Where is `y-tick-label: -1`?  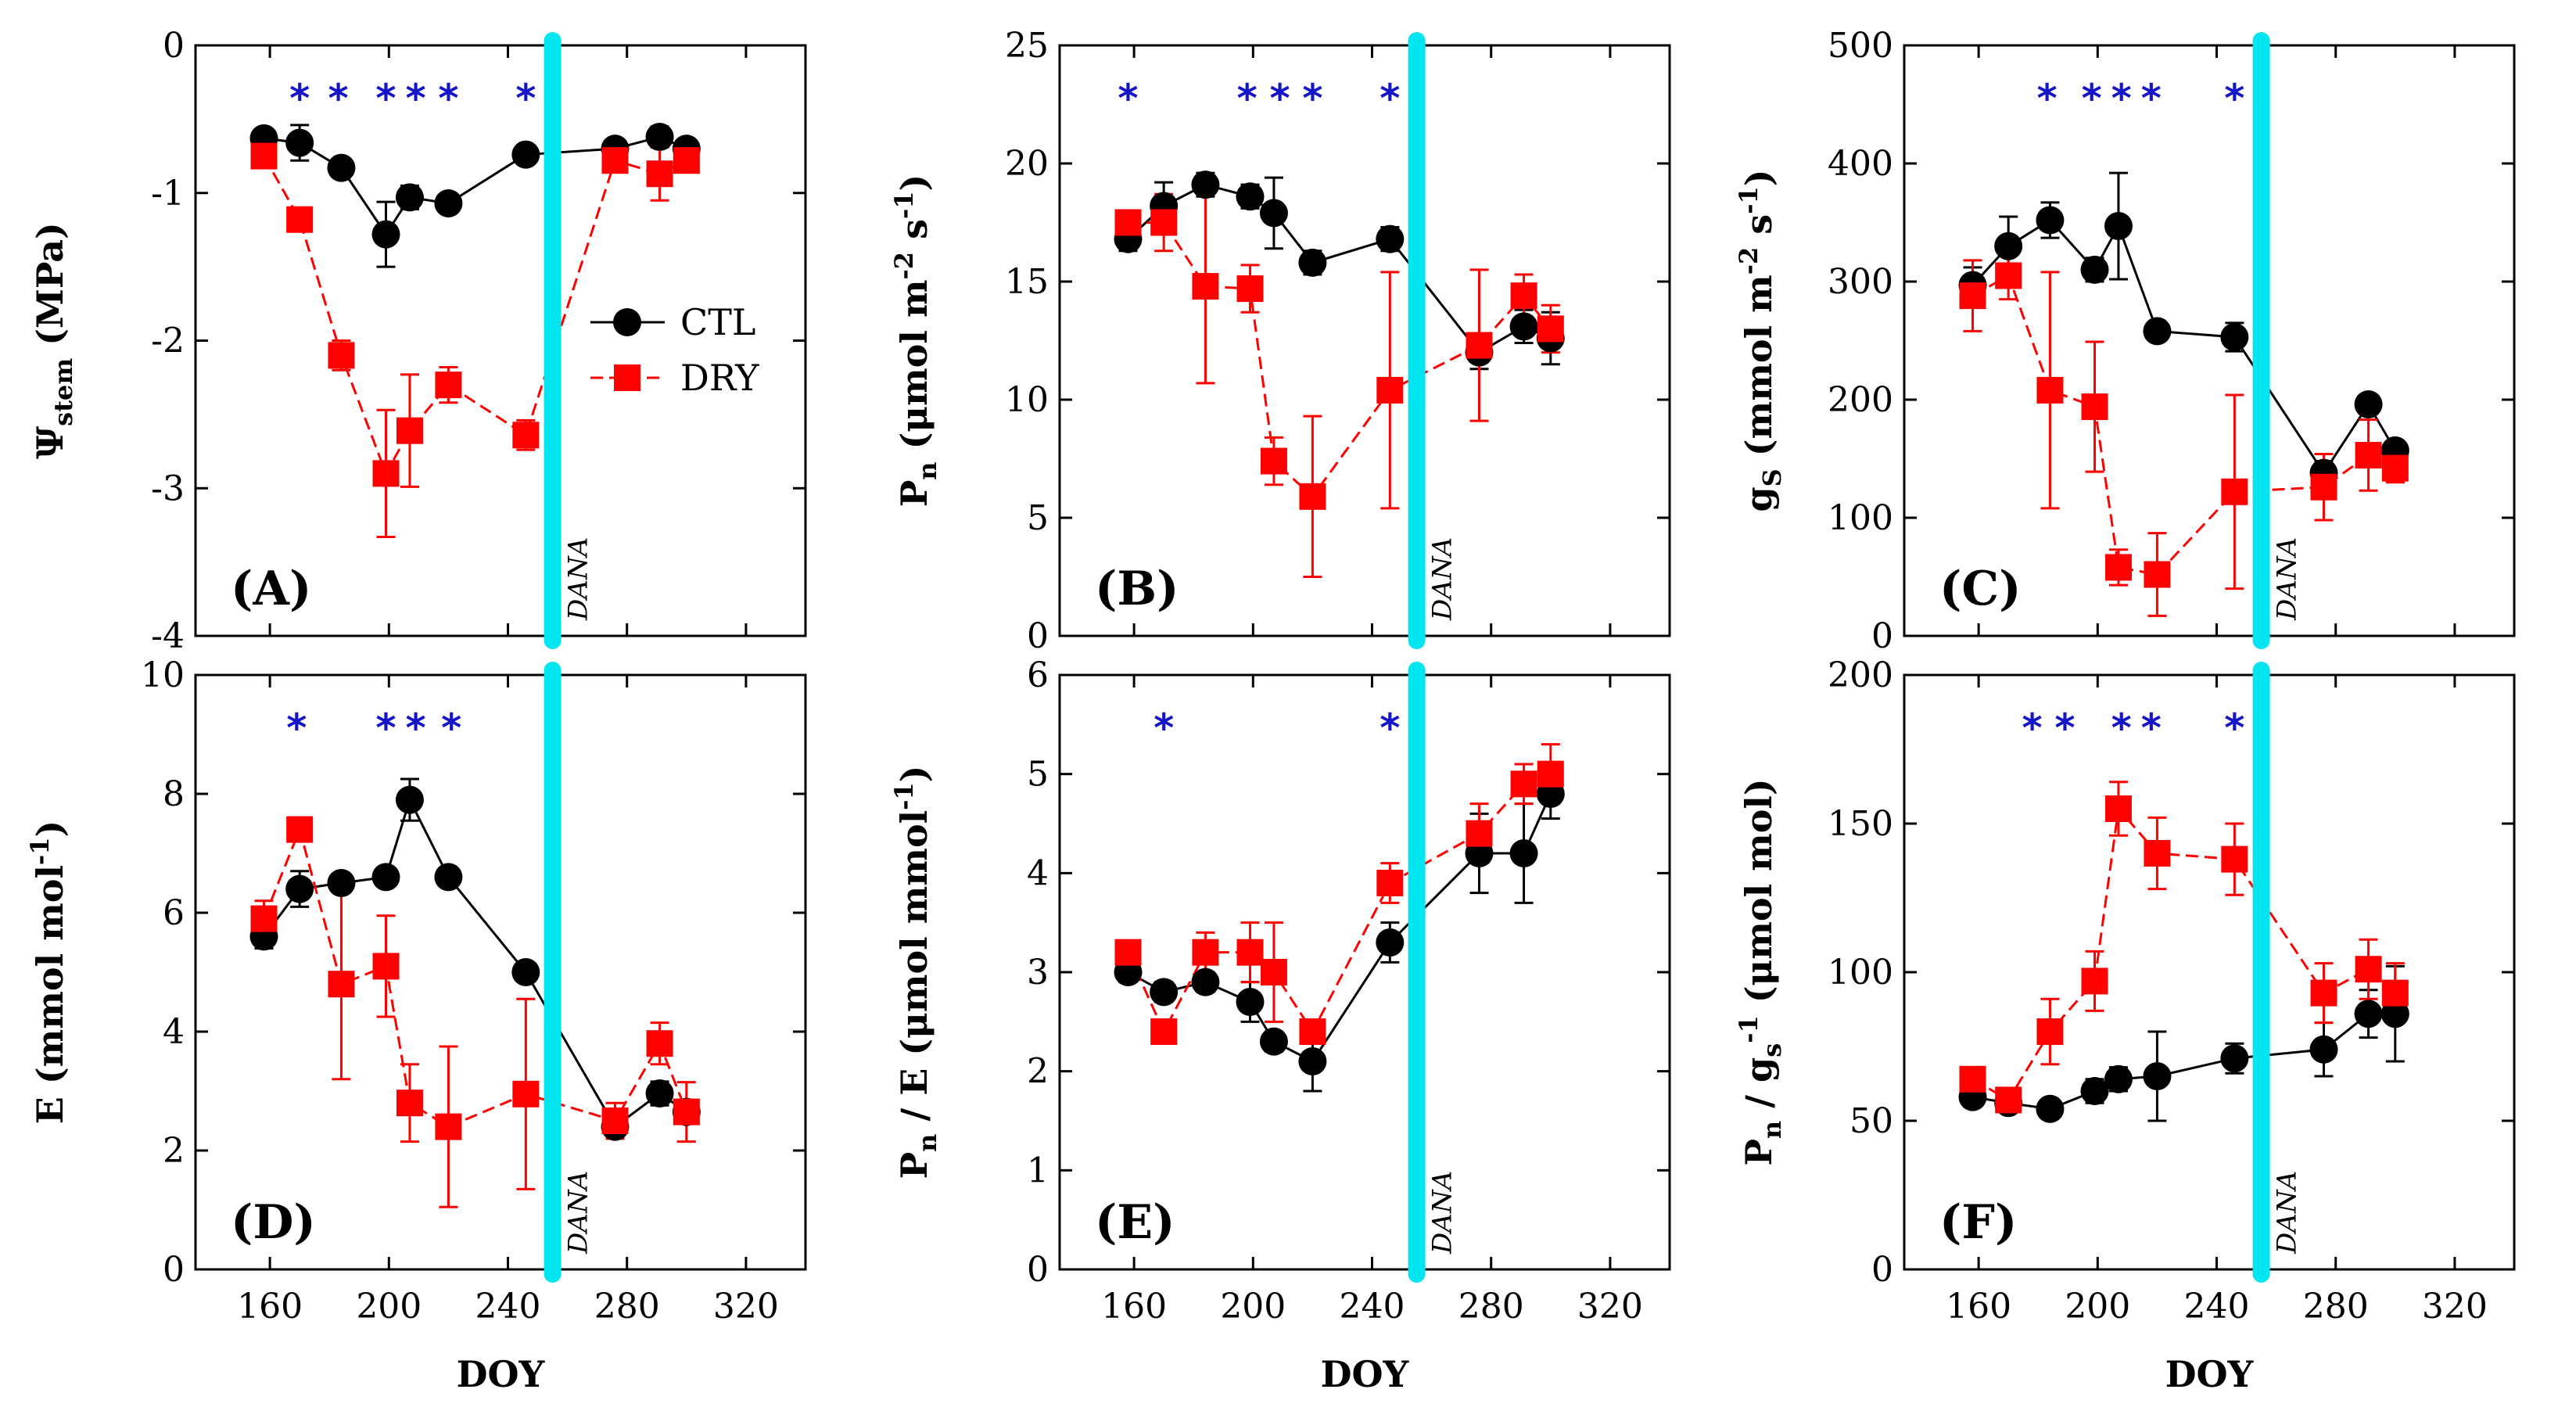 y-tick-label: -1 is located at coordinates (168, 194).